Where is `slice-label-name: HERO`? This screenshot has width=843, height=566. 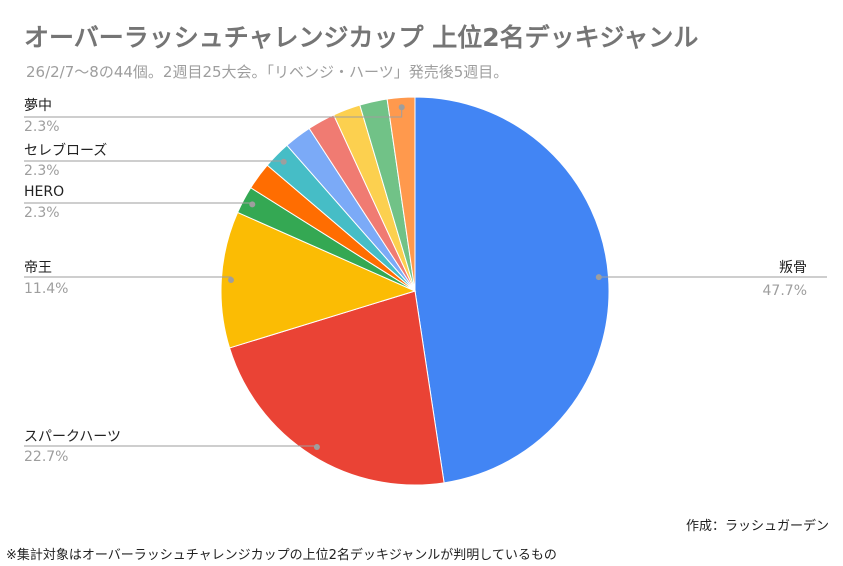 slice-label-name: HERO is located at coordinates (44, 192).